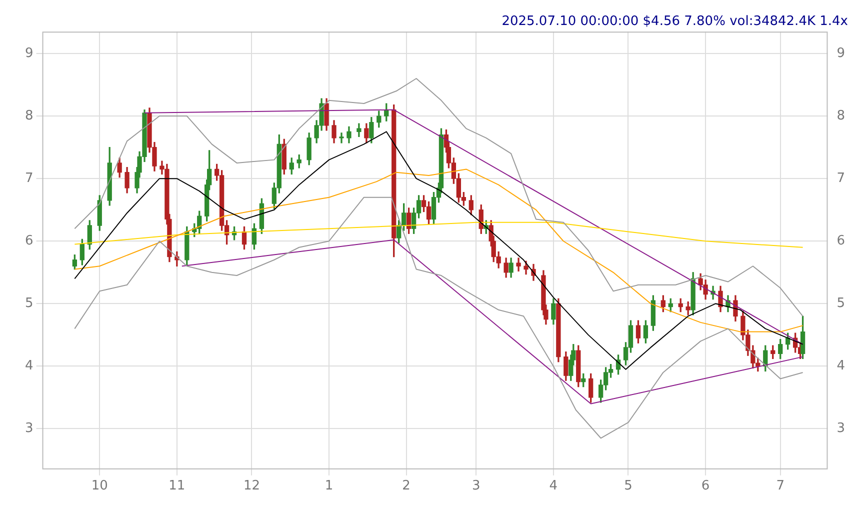 The height and width of the screenshot is (505, 858). Describe the element at coordinates (675, 22) in the screenshot. I see `chart-title: 2025.07.10 00:00:00 $4.56 7.80% vol:34842.4K 1.4x` at that location.